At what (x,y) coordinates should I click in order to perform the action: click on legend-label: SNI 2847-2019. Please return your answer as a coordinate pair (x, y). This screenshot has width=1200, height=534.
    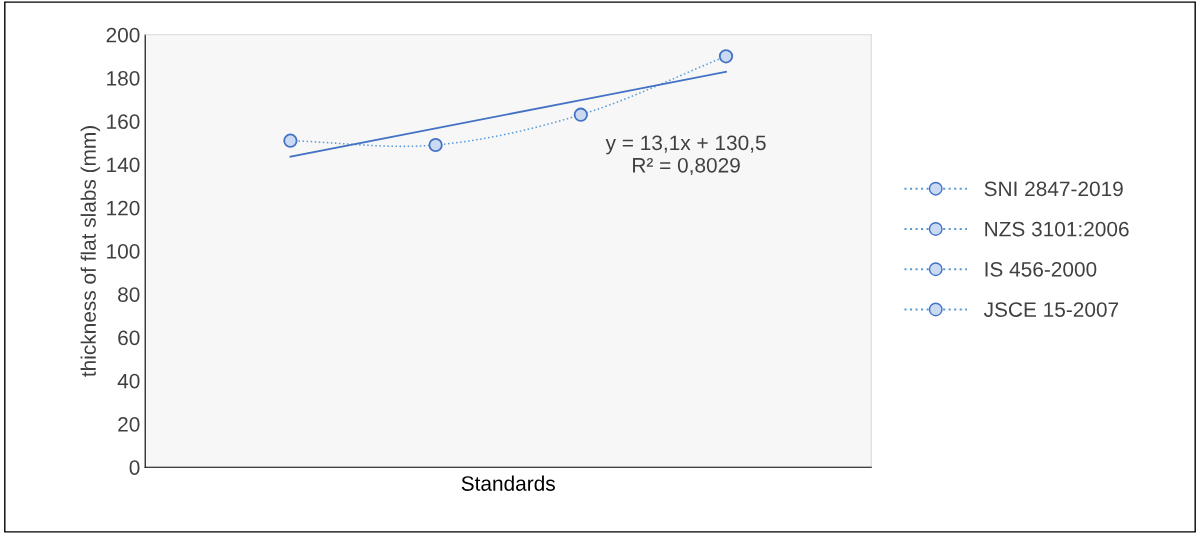
    Looking at the image, I should click on (1053, 189).